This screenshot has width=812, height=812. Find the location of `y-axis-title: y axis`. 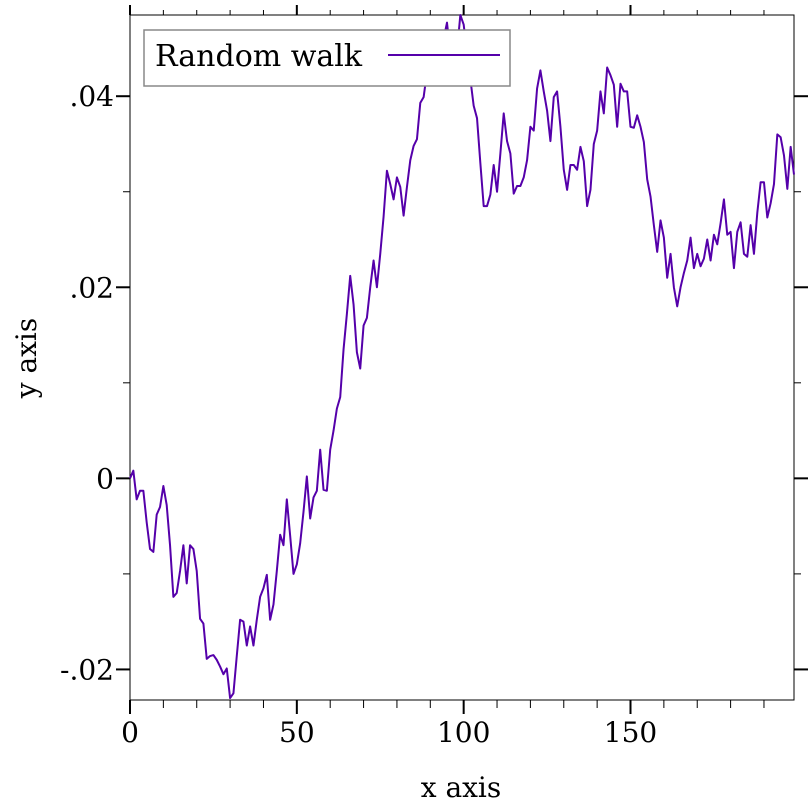

y-axis-title: y axis is located at coordinates (26, 359).